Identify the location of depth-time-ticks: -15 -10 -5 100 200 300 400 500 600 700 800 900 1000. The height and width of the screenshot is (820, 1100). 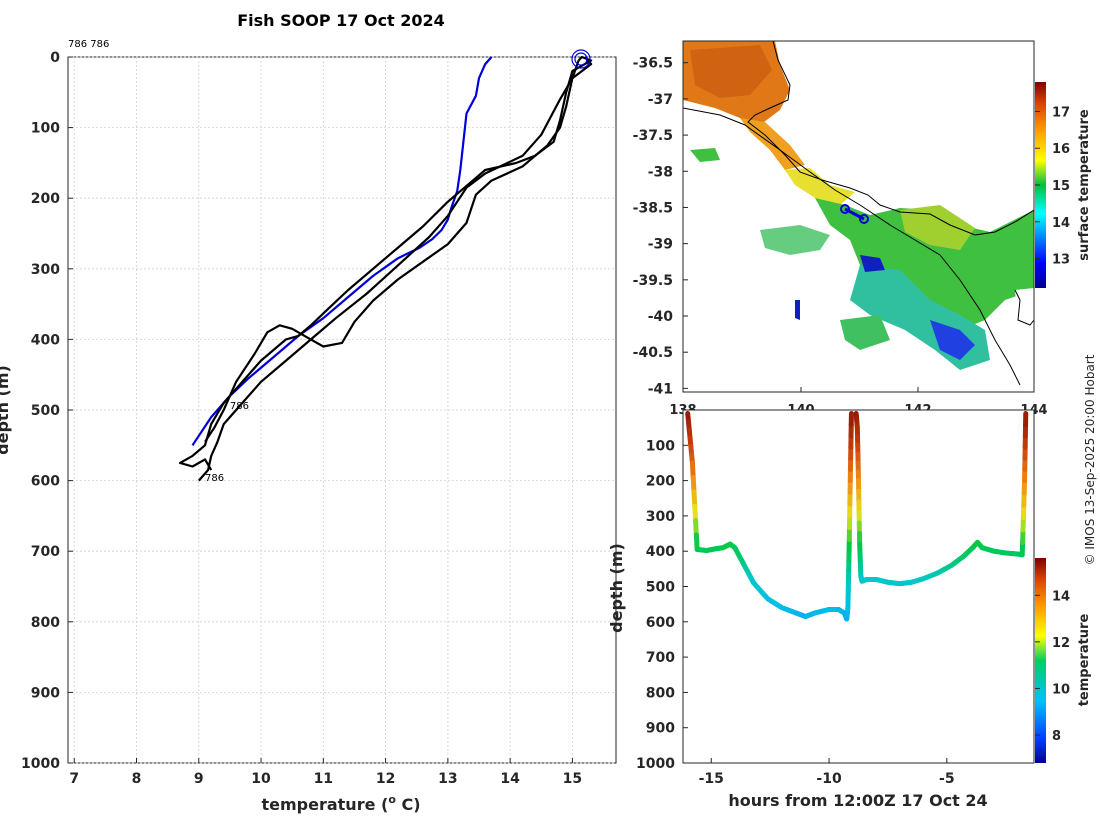
(795, 612).